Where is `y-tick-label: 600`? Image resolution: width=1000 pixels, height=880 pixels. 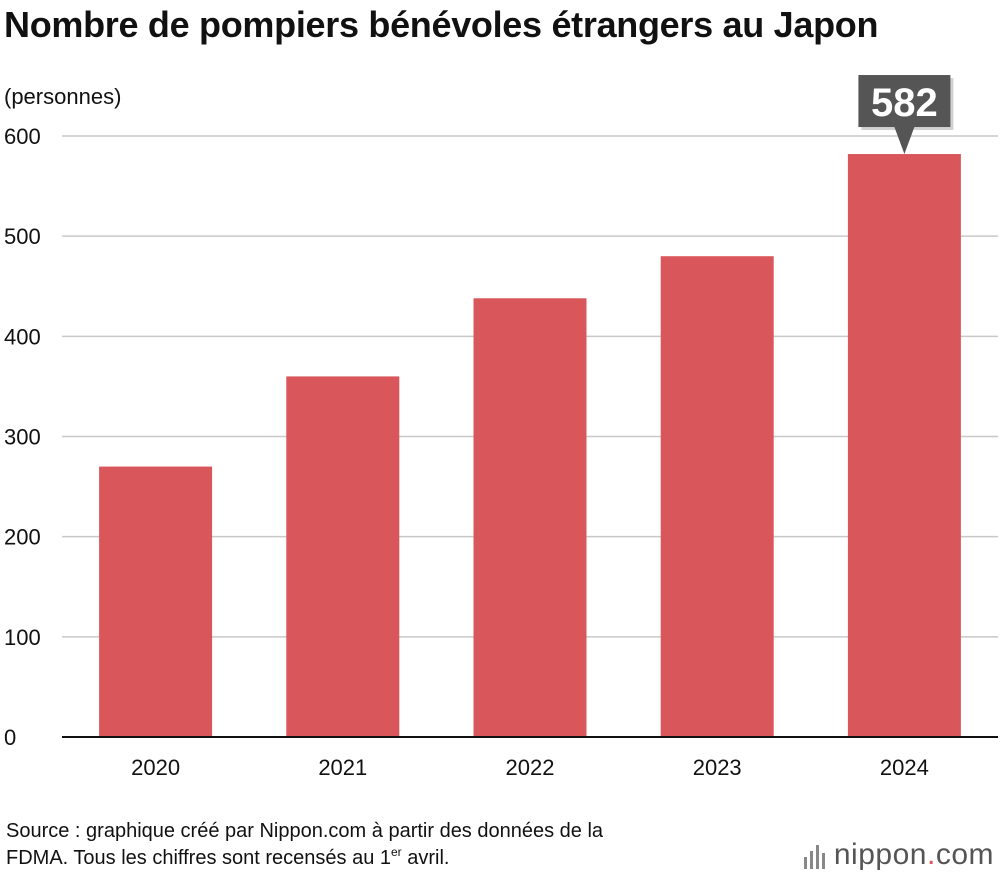
y-tick-label: 600 is located at coordinates (22, 136).